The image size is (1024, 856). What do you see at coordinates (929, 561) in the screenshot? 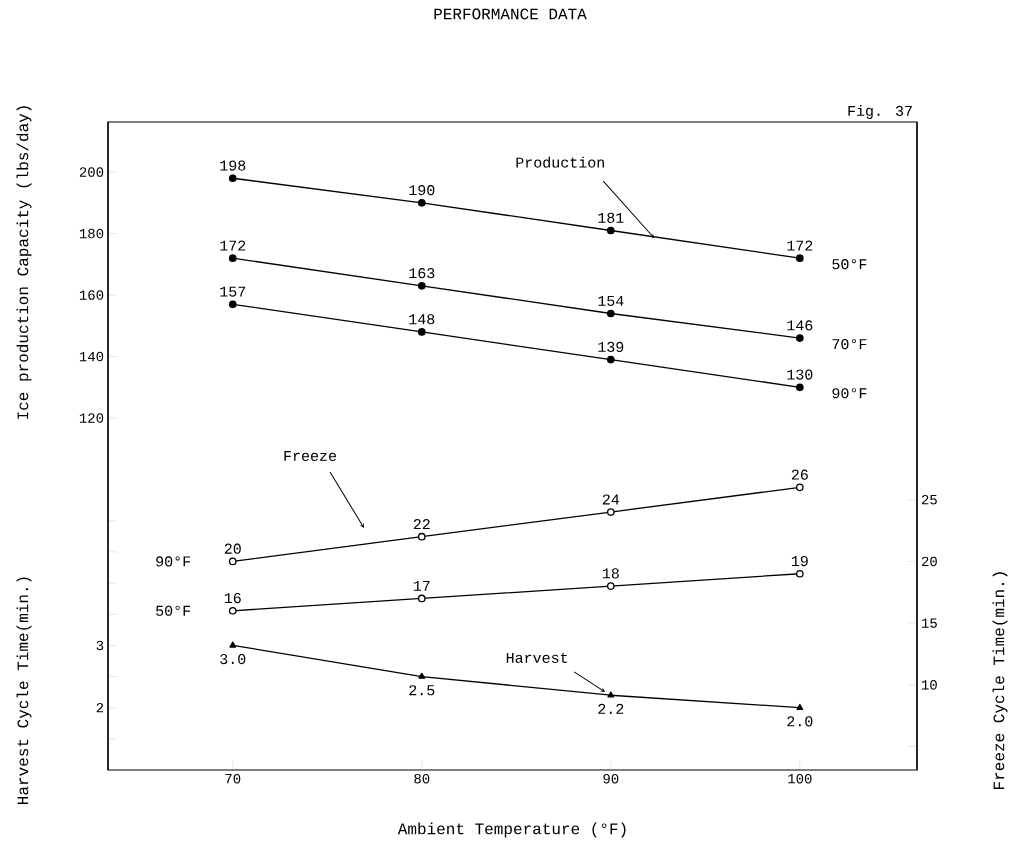
I see `y2-tick-label: 20` at bounding box center [929, 561].